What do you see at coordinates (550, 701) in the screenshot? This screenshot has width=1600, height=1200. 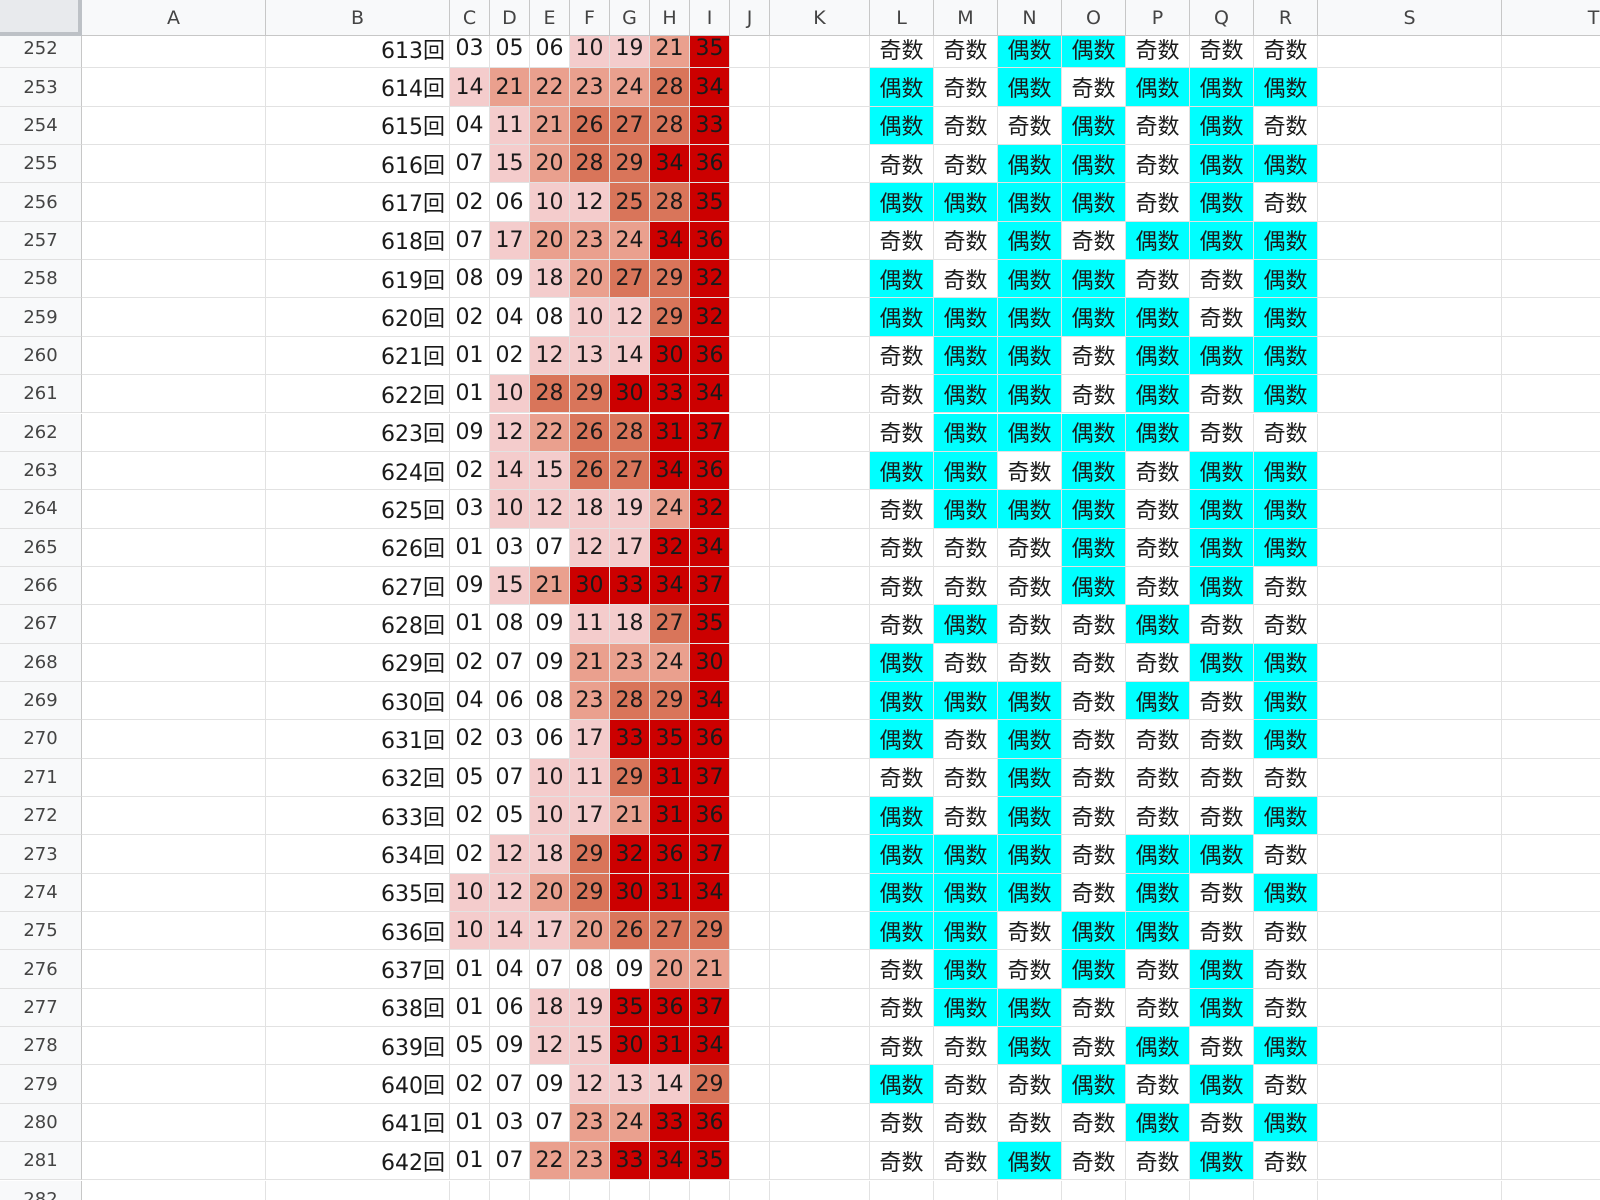 I see `winning-number-cell: 08` at bounding box center [550, 701].